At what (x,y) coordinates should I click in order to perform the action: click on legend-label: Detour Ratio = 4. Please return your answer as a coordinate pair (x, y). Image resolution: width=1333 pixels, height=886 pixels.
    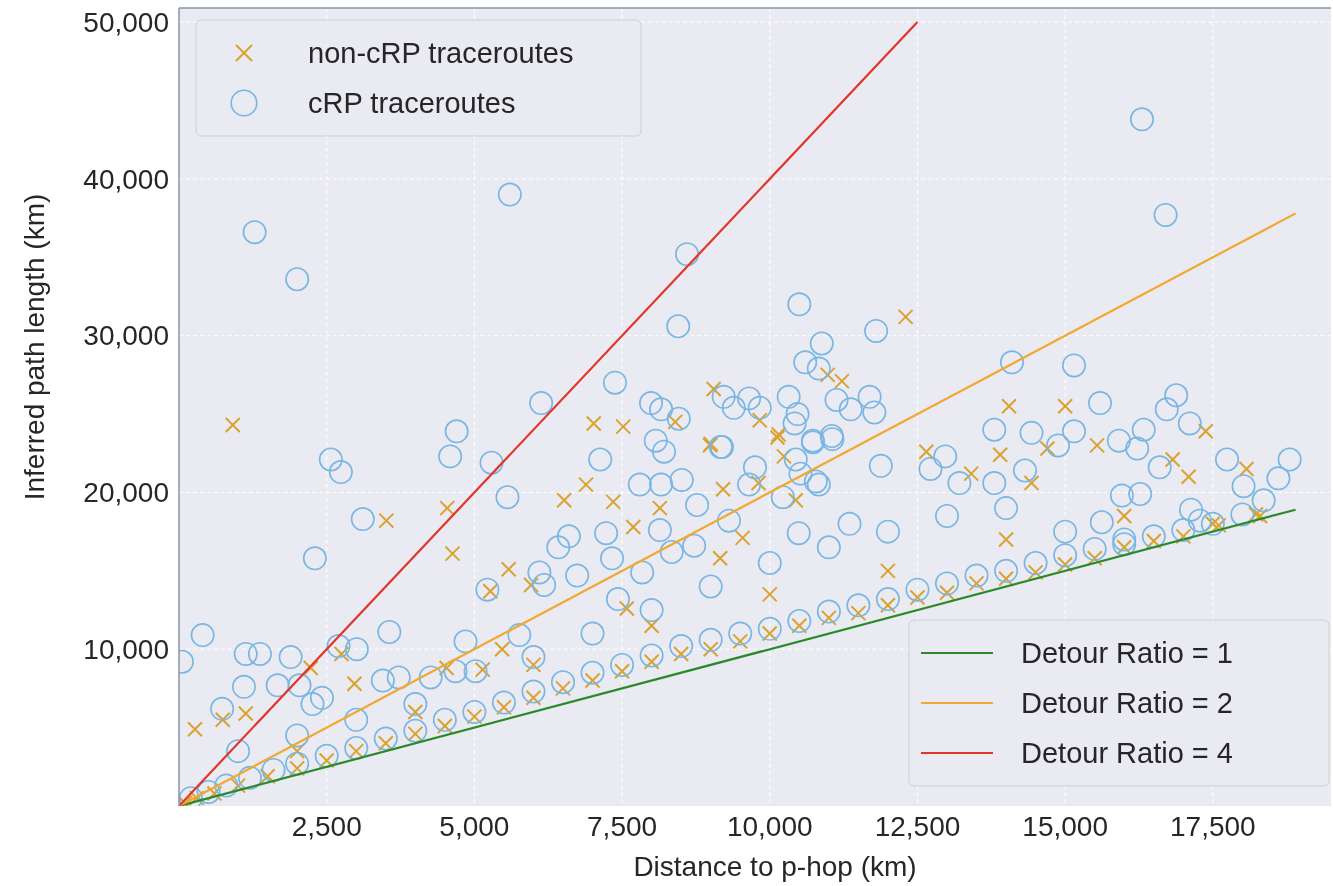
    Looking at the image, I should click on (1127, 753).